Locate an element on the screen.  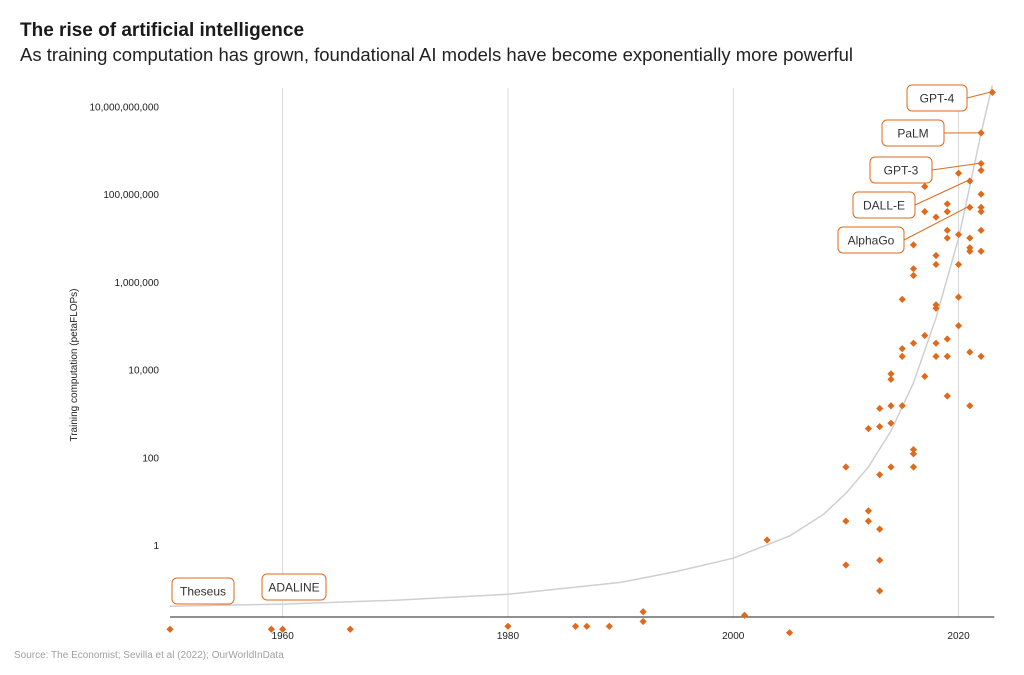
callout-label: ADALINE is located at coordinates (293, 588).